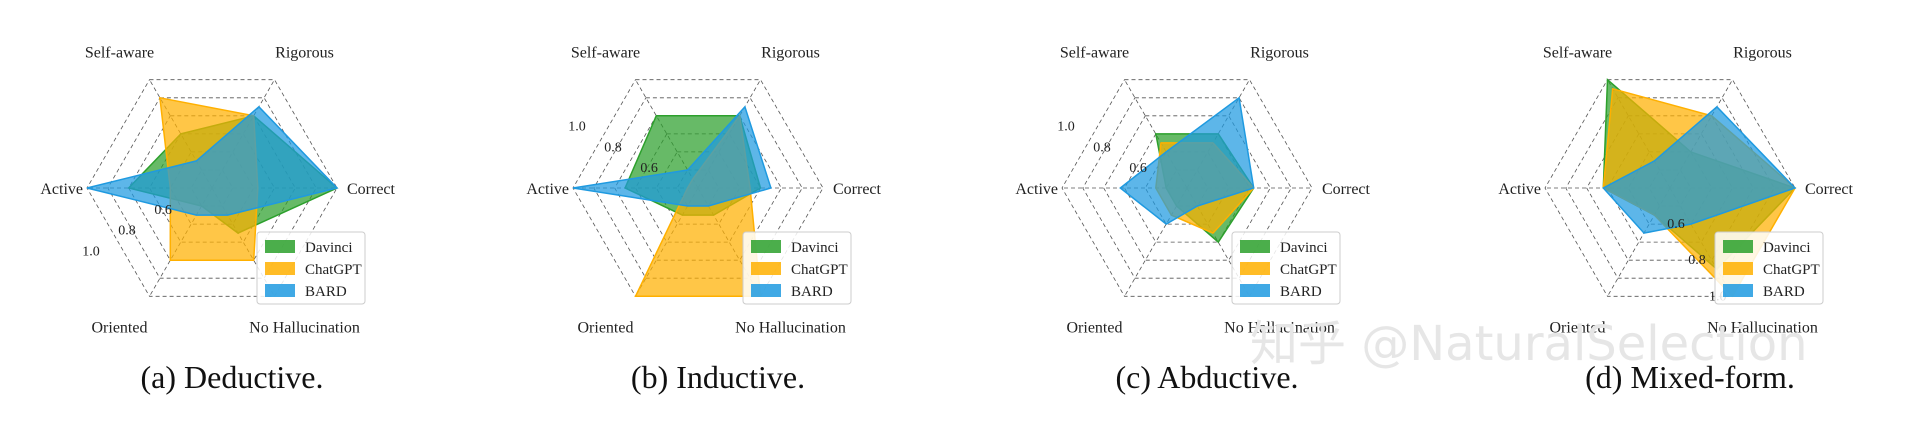 This screenshot has height=422, width=1912. Describe the element at coordinates (1529, 344) in the screenshot. I see `watermark-text: 知乎 @NaturalSelection` at that location.